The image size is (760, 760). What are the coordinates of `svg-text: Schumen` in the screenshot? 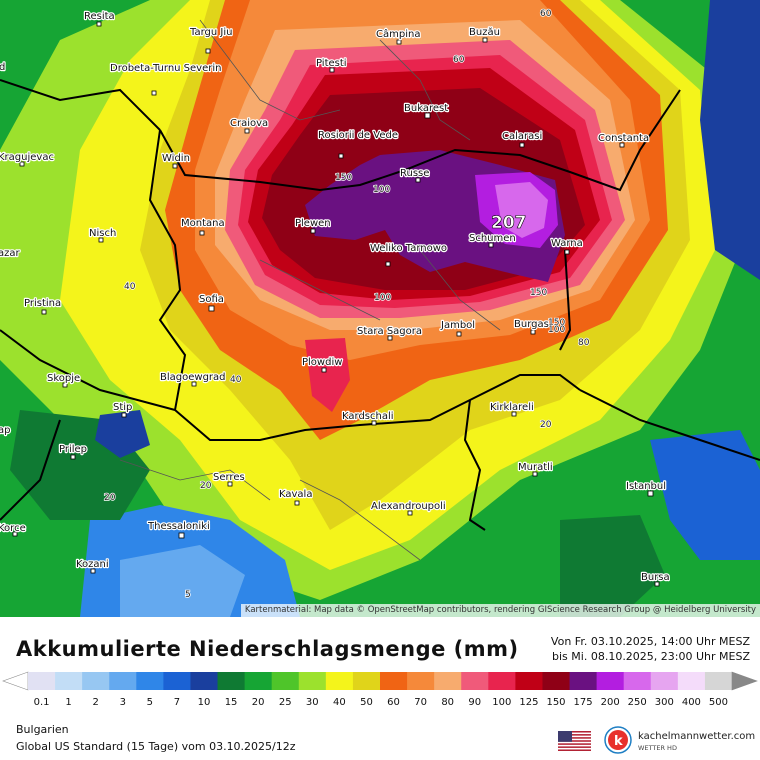 It's located at (492, 238).